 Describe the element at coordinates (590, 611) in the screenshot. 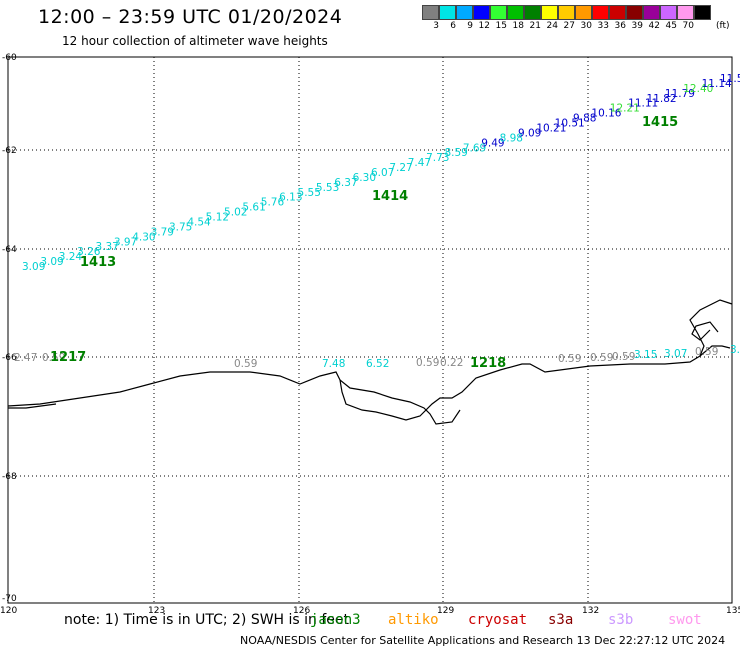

I see `lon-tick-label: 132` at that location.